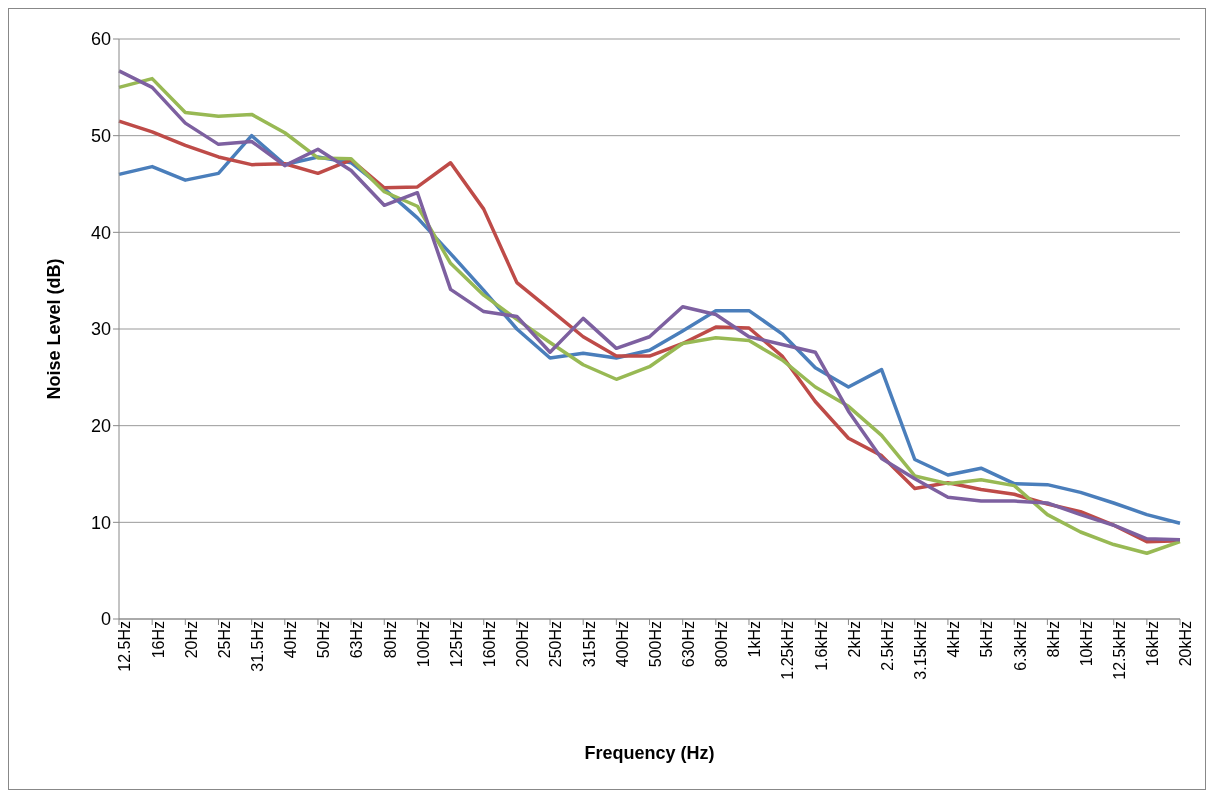 This screenshot has height=798, width=1214. I want to click on x-tick-label: 63Hz, so click(357, 640).